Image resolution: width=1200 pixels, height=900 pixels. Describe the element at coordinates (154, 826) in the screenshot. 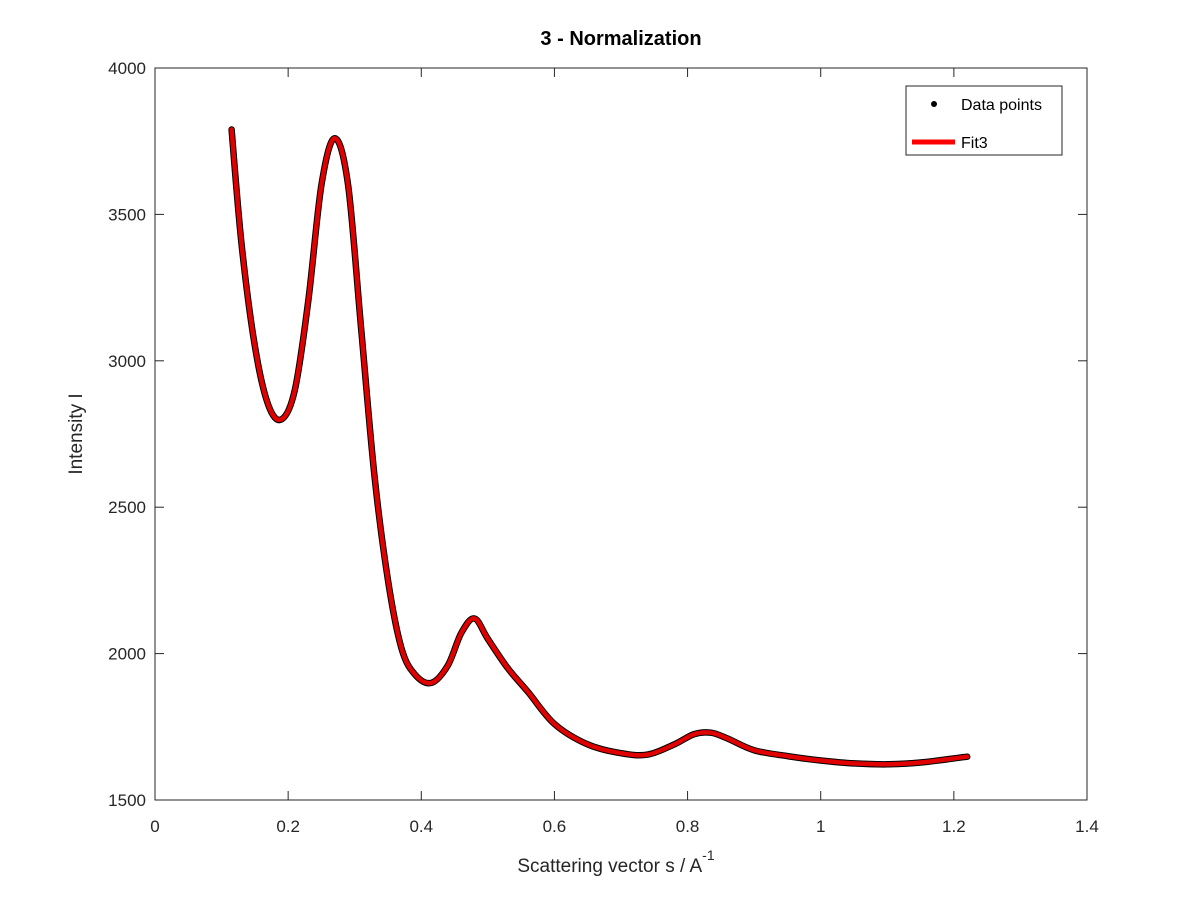

I see `x-tick-label: 0` at that location.